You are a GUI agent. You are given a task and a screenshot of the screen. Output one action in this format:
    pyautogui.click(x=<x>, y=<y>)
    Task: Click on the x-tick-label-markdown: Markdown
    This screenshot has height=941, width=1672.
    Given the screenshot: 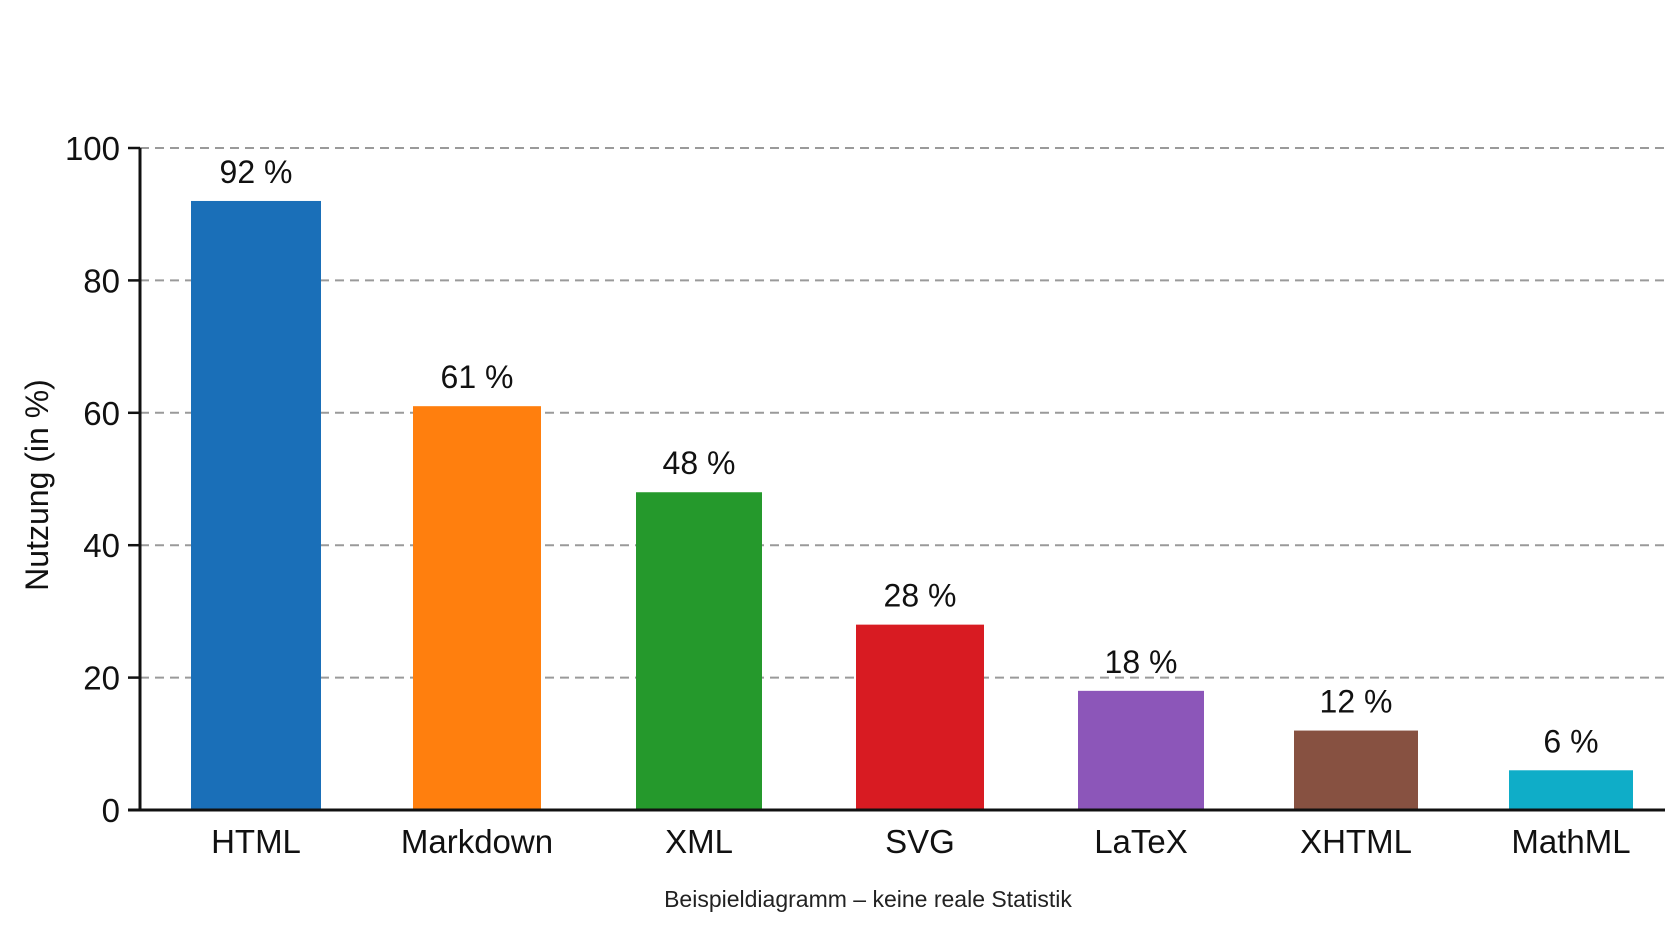 What is the action you would take?
    pyautogui.click(x=477, y=841)
    